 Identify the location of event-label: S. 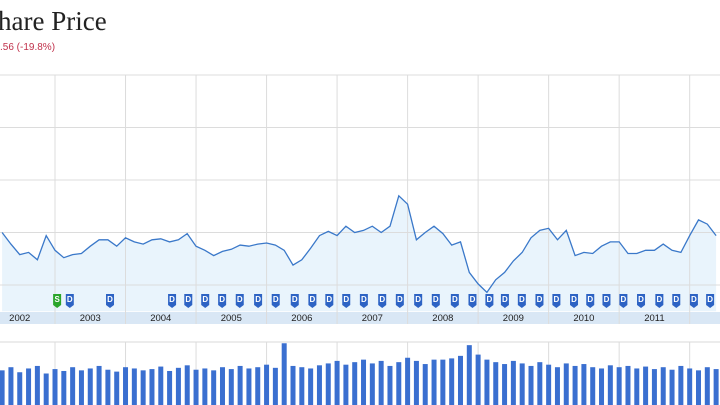
(57, 299).